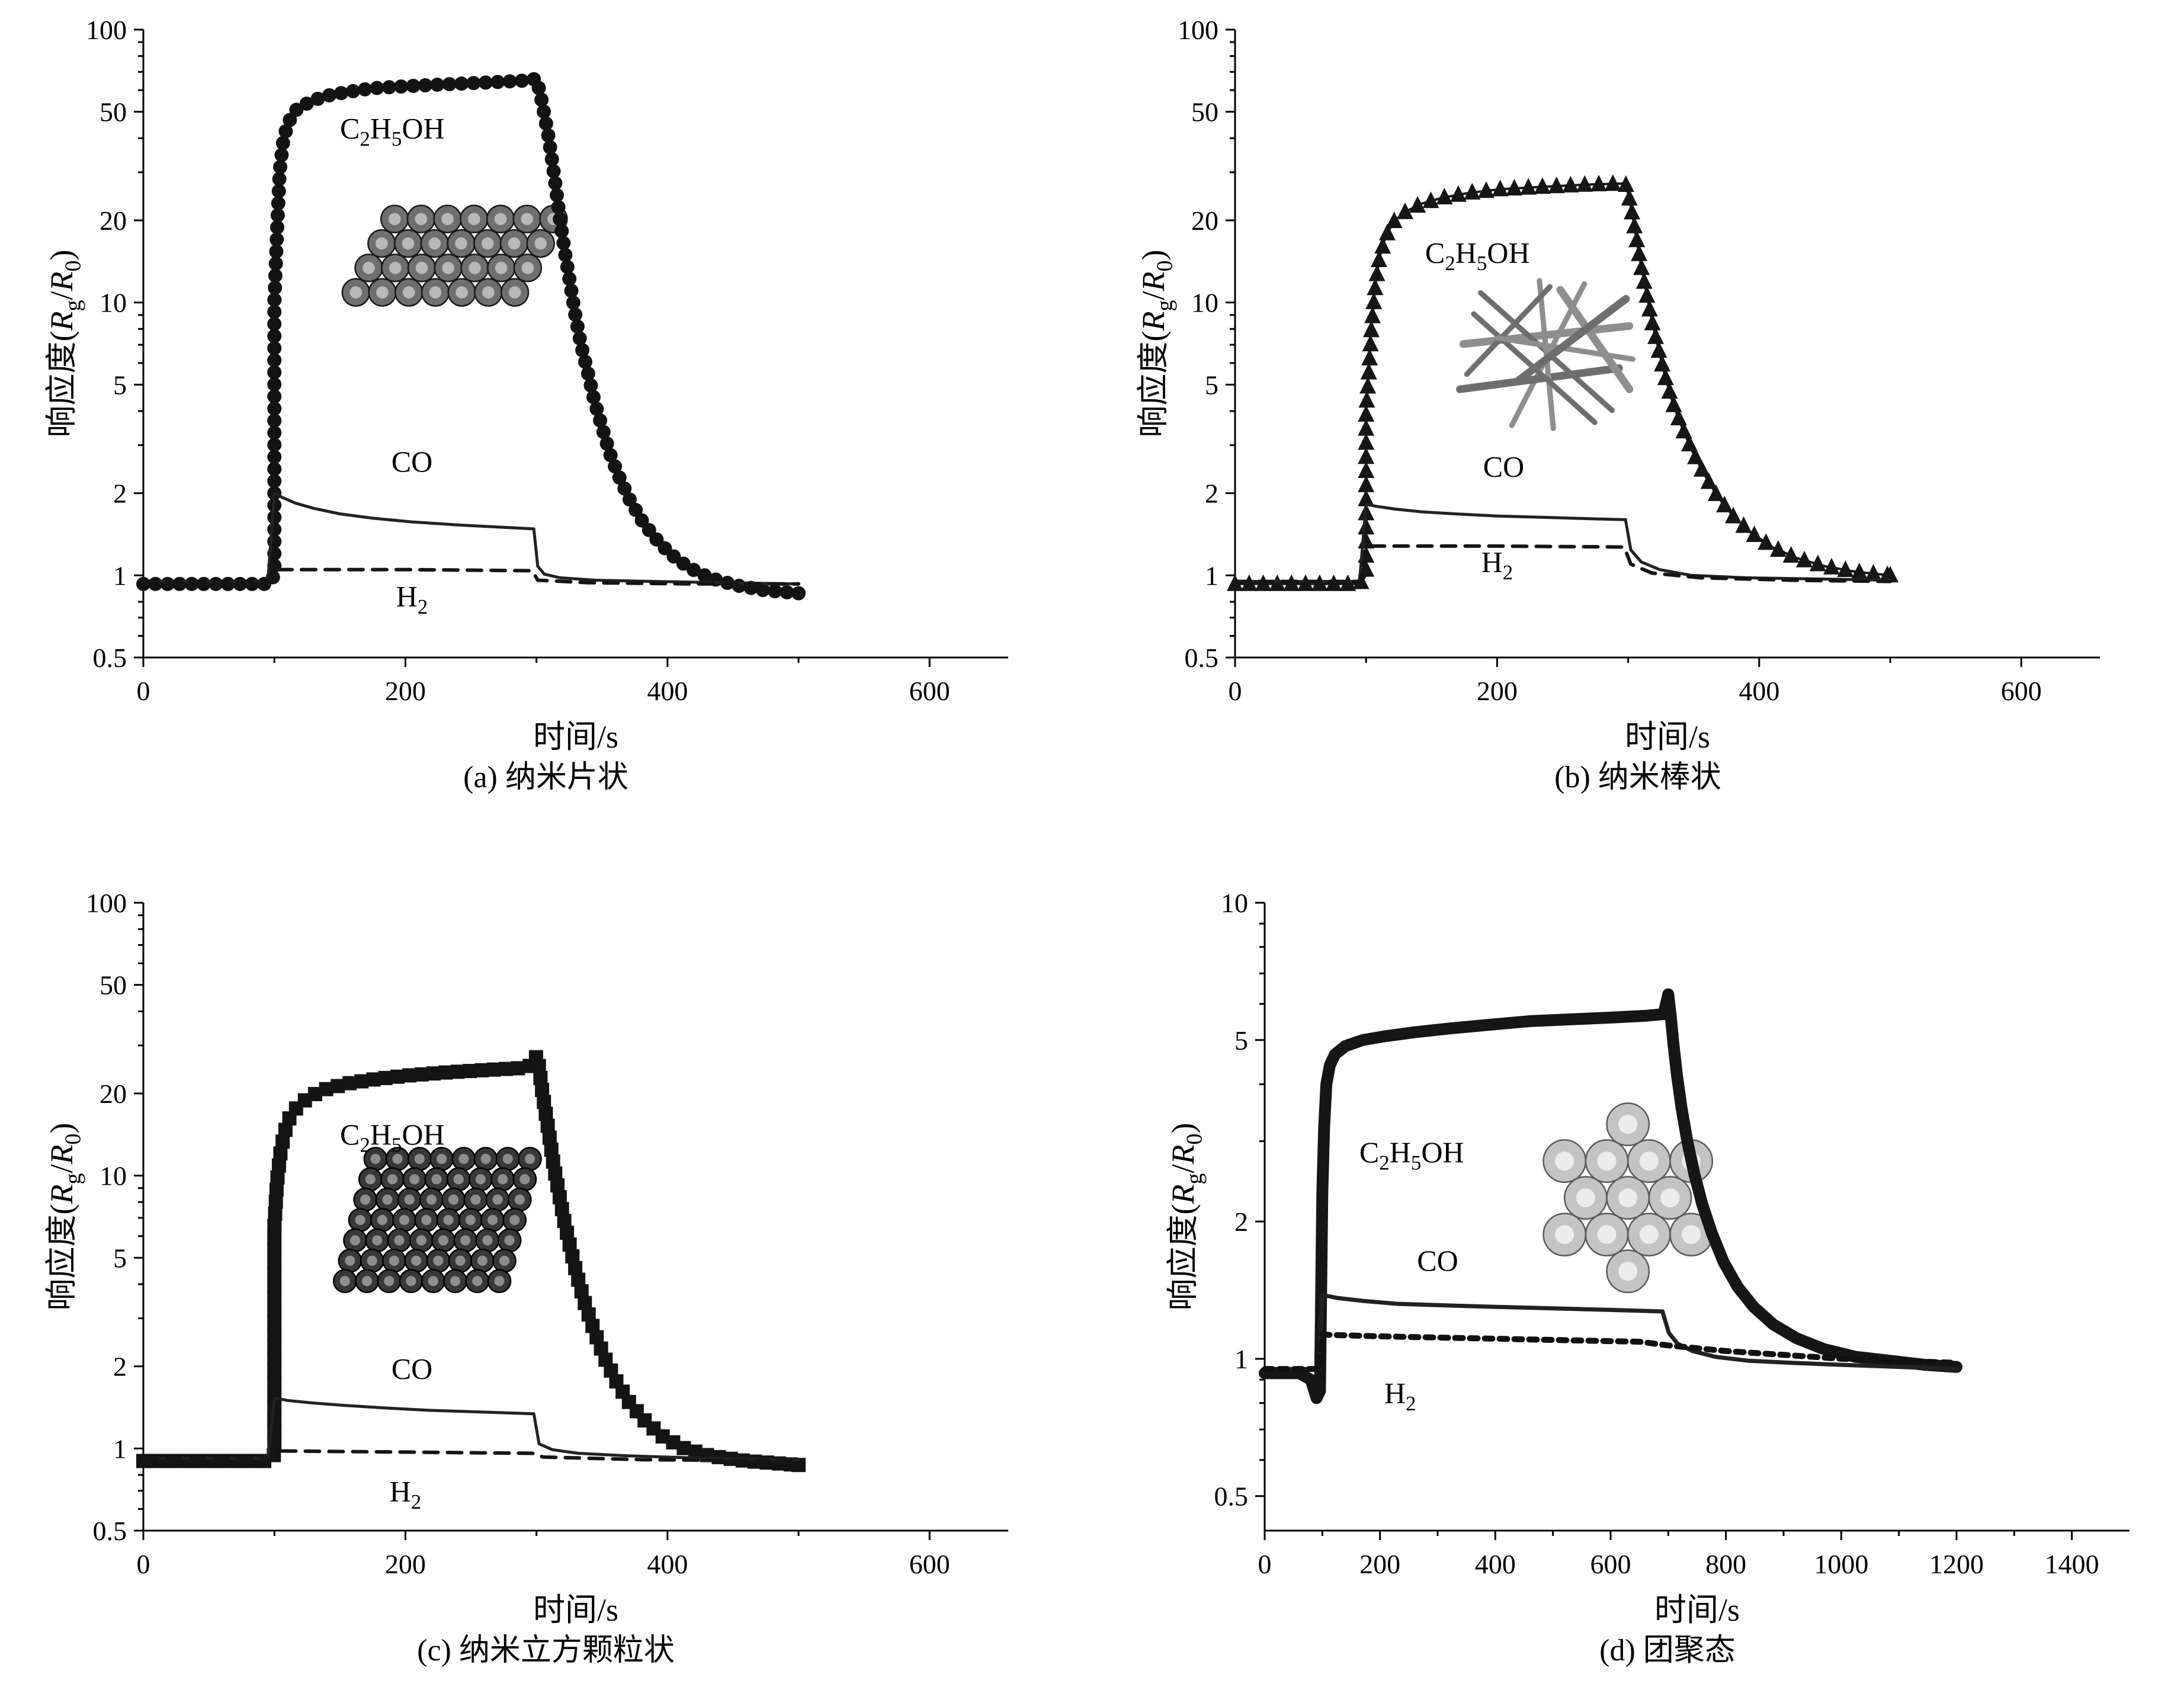 The width and height of the screenshot is (2184, 1703). I want to click on nanosheet-inset-icon, so click(454, 255).